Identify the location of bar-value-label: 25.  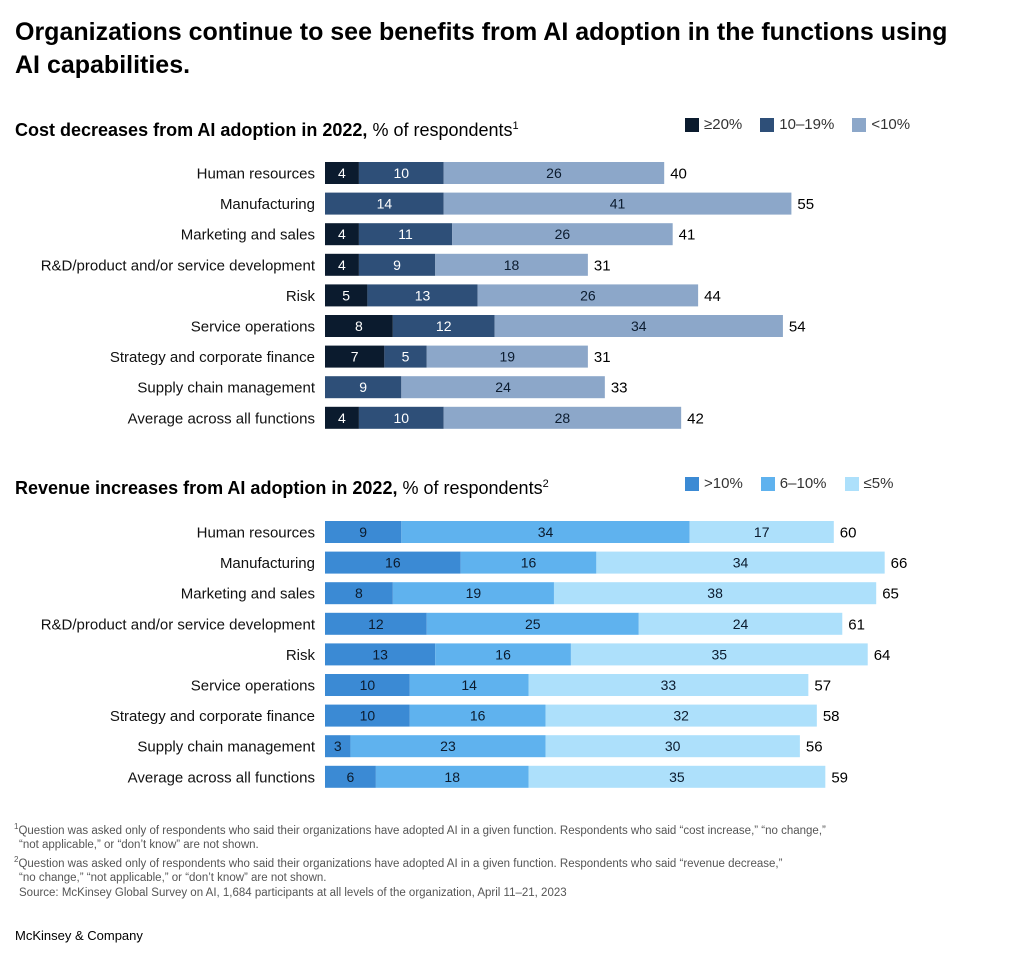
(533, 624).